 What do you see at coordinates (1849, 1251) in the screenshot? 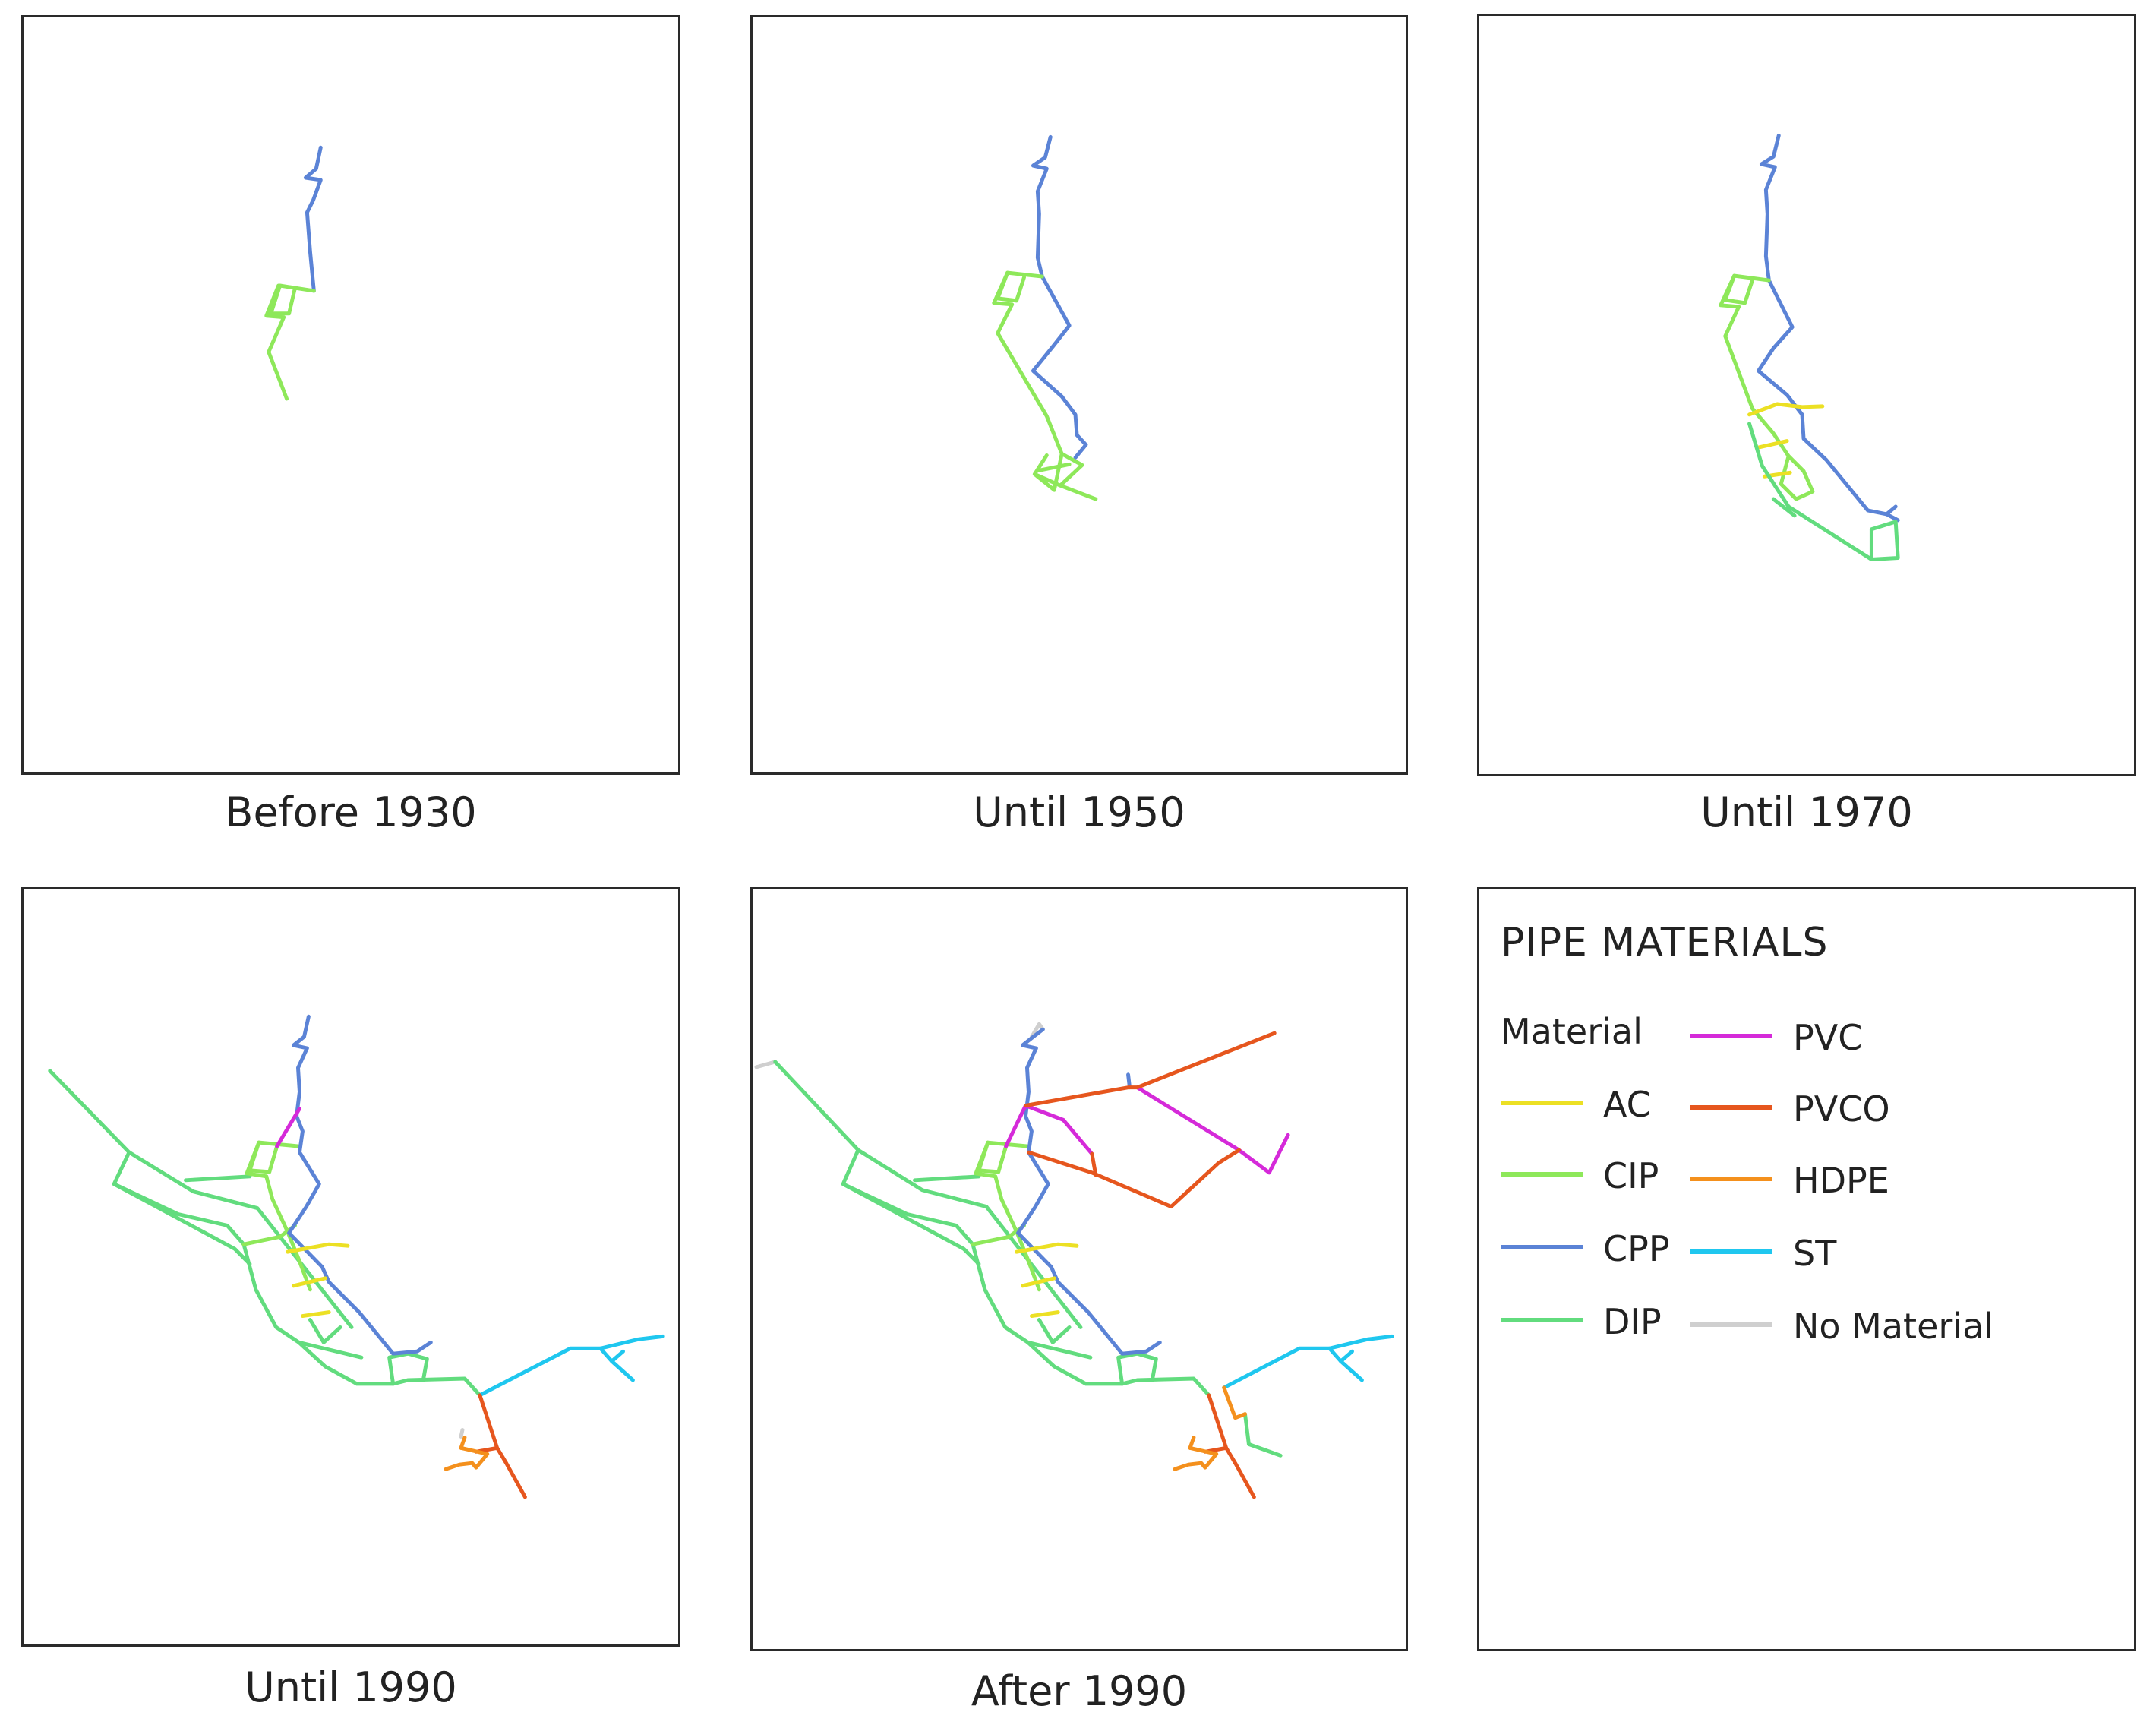
I see `legend-item-st: ST` at bounding box center [1849, 1251].